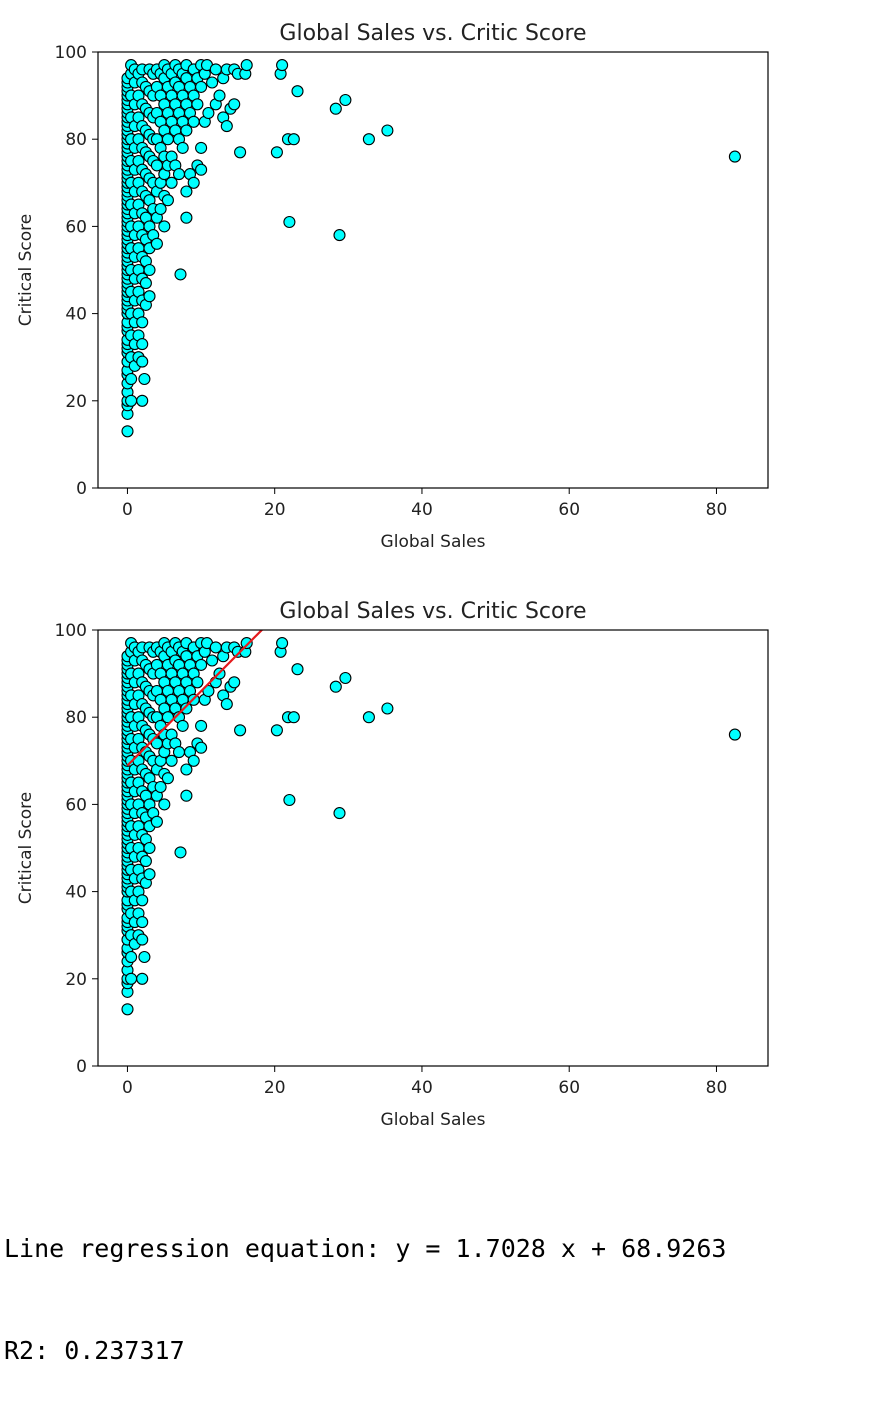 The height and width of the screenshot is (1402, 886). I want to click on y-tick-label: 80, so click(76, 718).